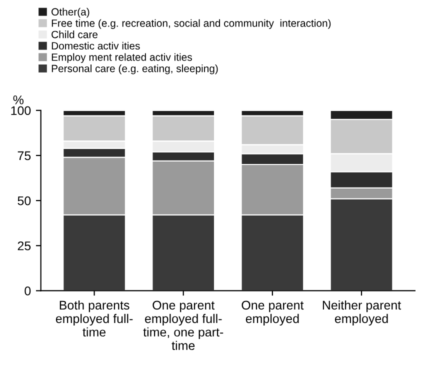  What do you see at coordinates (21, 111) in the screenshot?
I see `y-tick-label: 100` at bounding box center [21, 111].